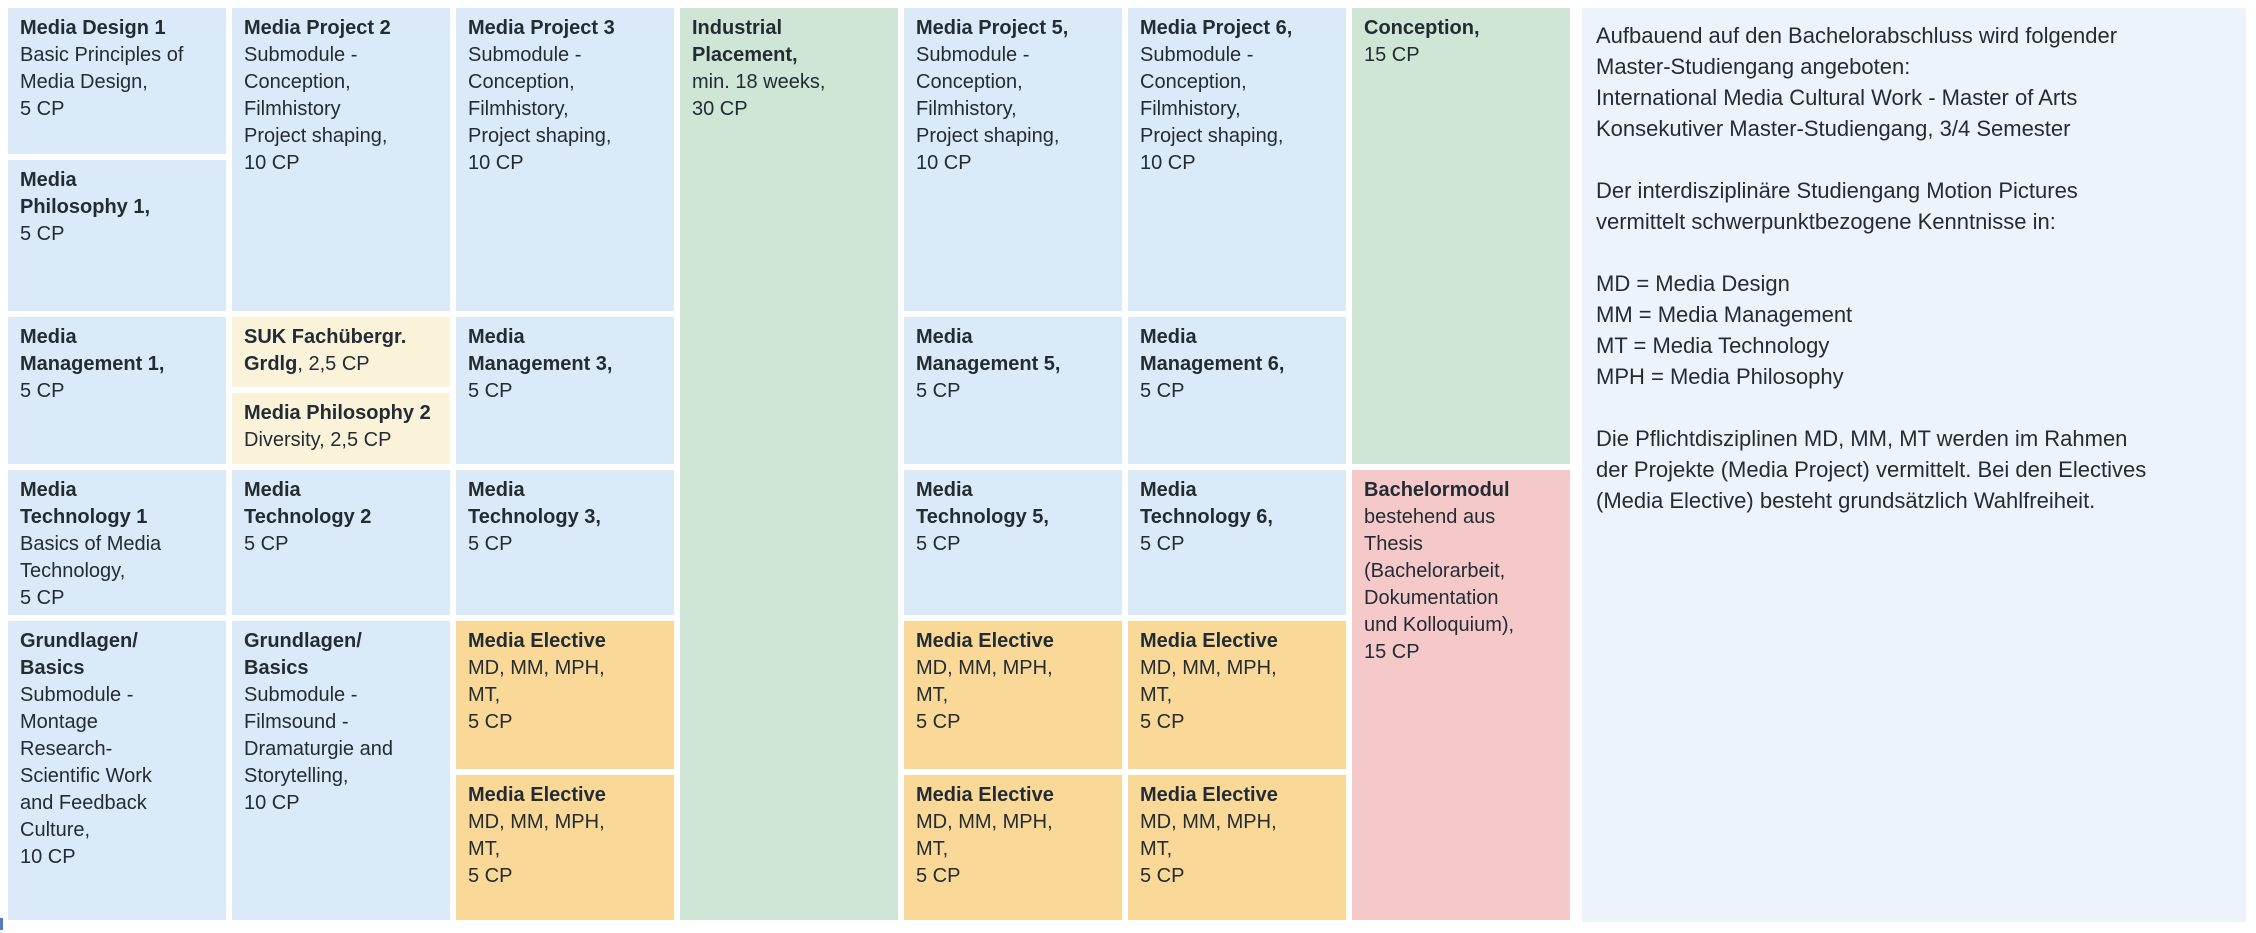  Describe the element at coordinates (317, 28) in the screenshot. I see `module-title: Media Project 2` at that location.